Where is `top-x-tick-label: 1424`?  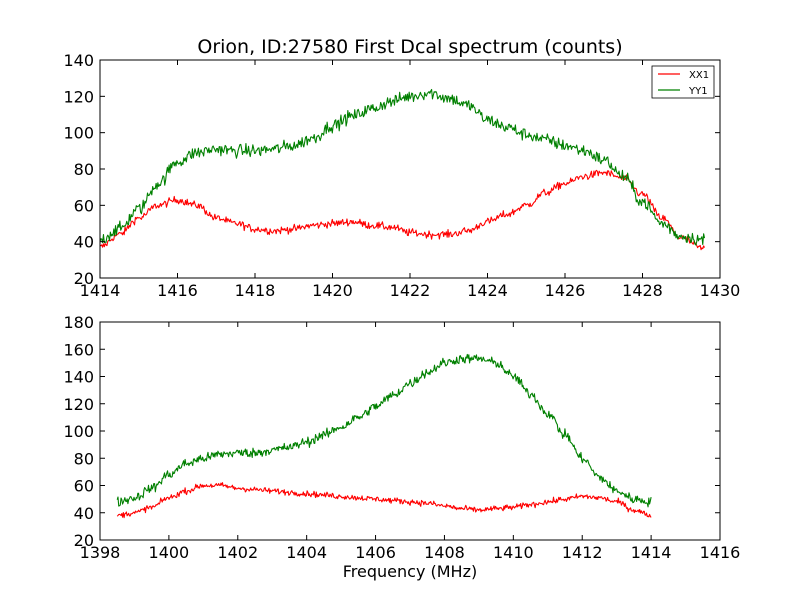
top-x-tick-label: 1424 is located at coordinates (487, 290).